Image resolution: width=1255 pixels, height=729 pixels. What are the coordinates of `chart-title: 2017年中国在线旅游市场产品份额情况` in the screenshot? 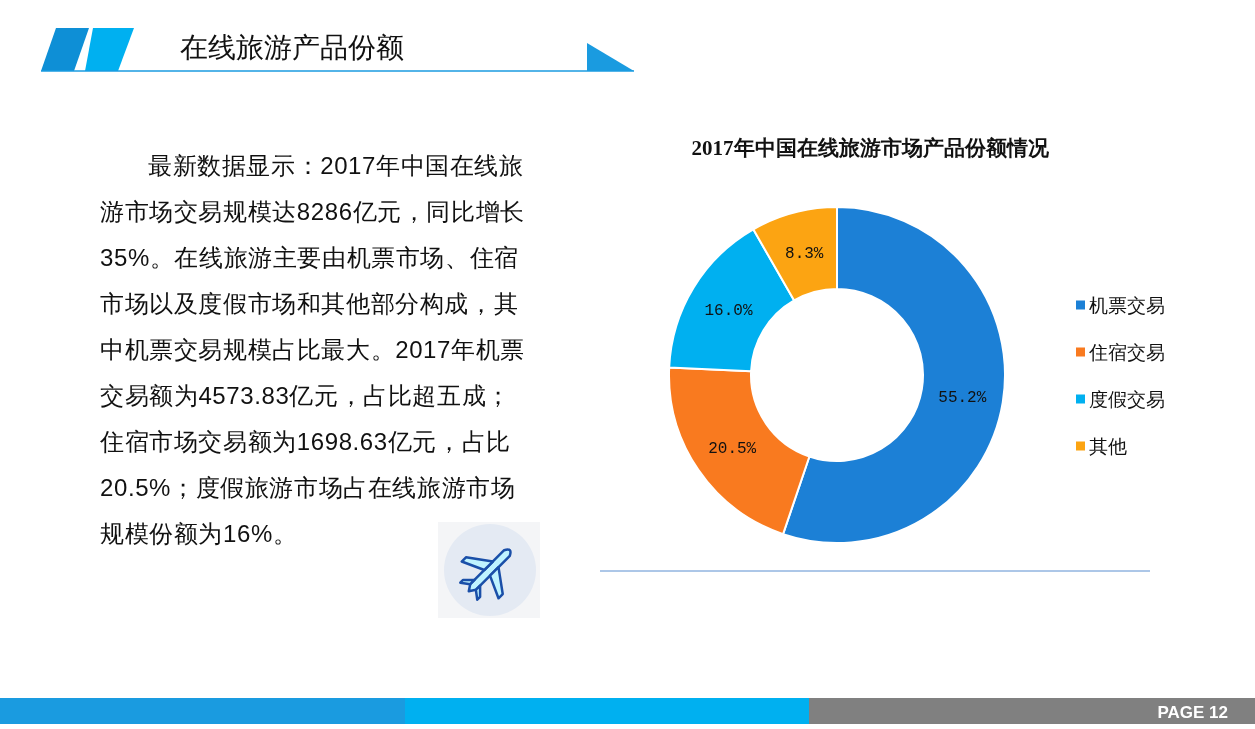 It's located at (870, 148).